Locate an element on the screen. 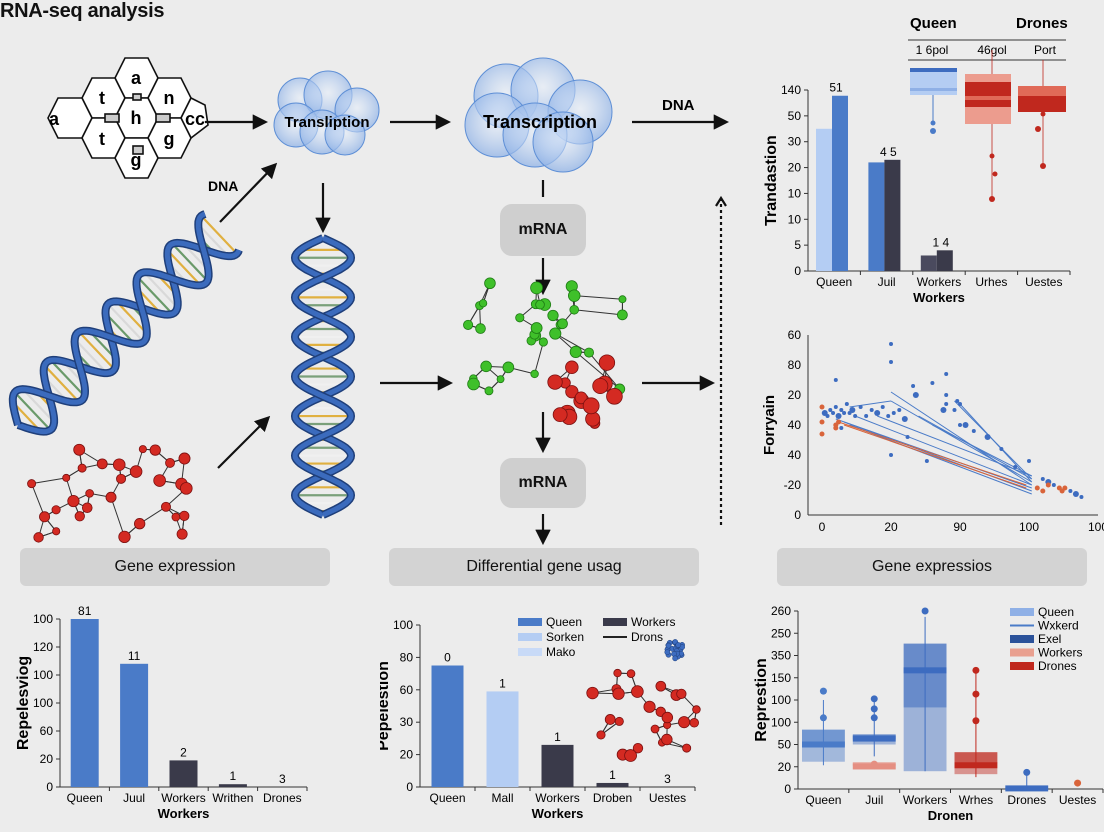 Image resolution: width=1104 pixels, height=832 pixels. median is located at coordinates (1027, 788).